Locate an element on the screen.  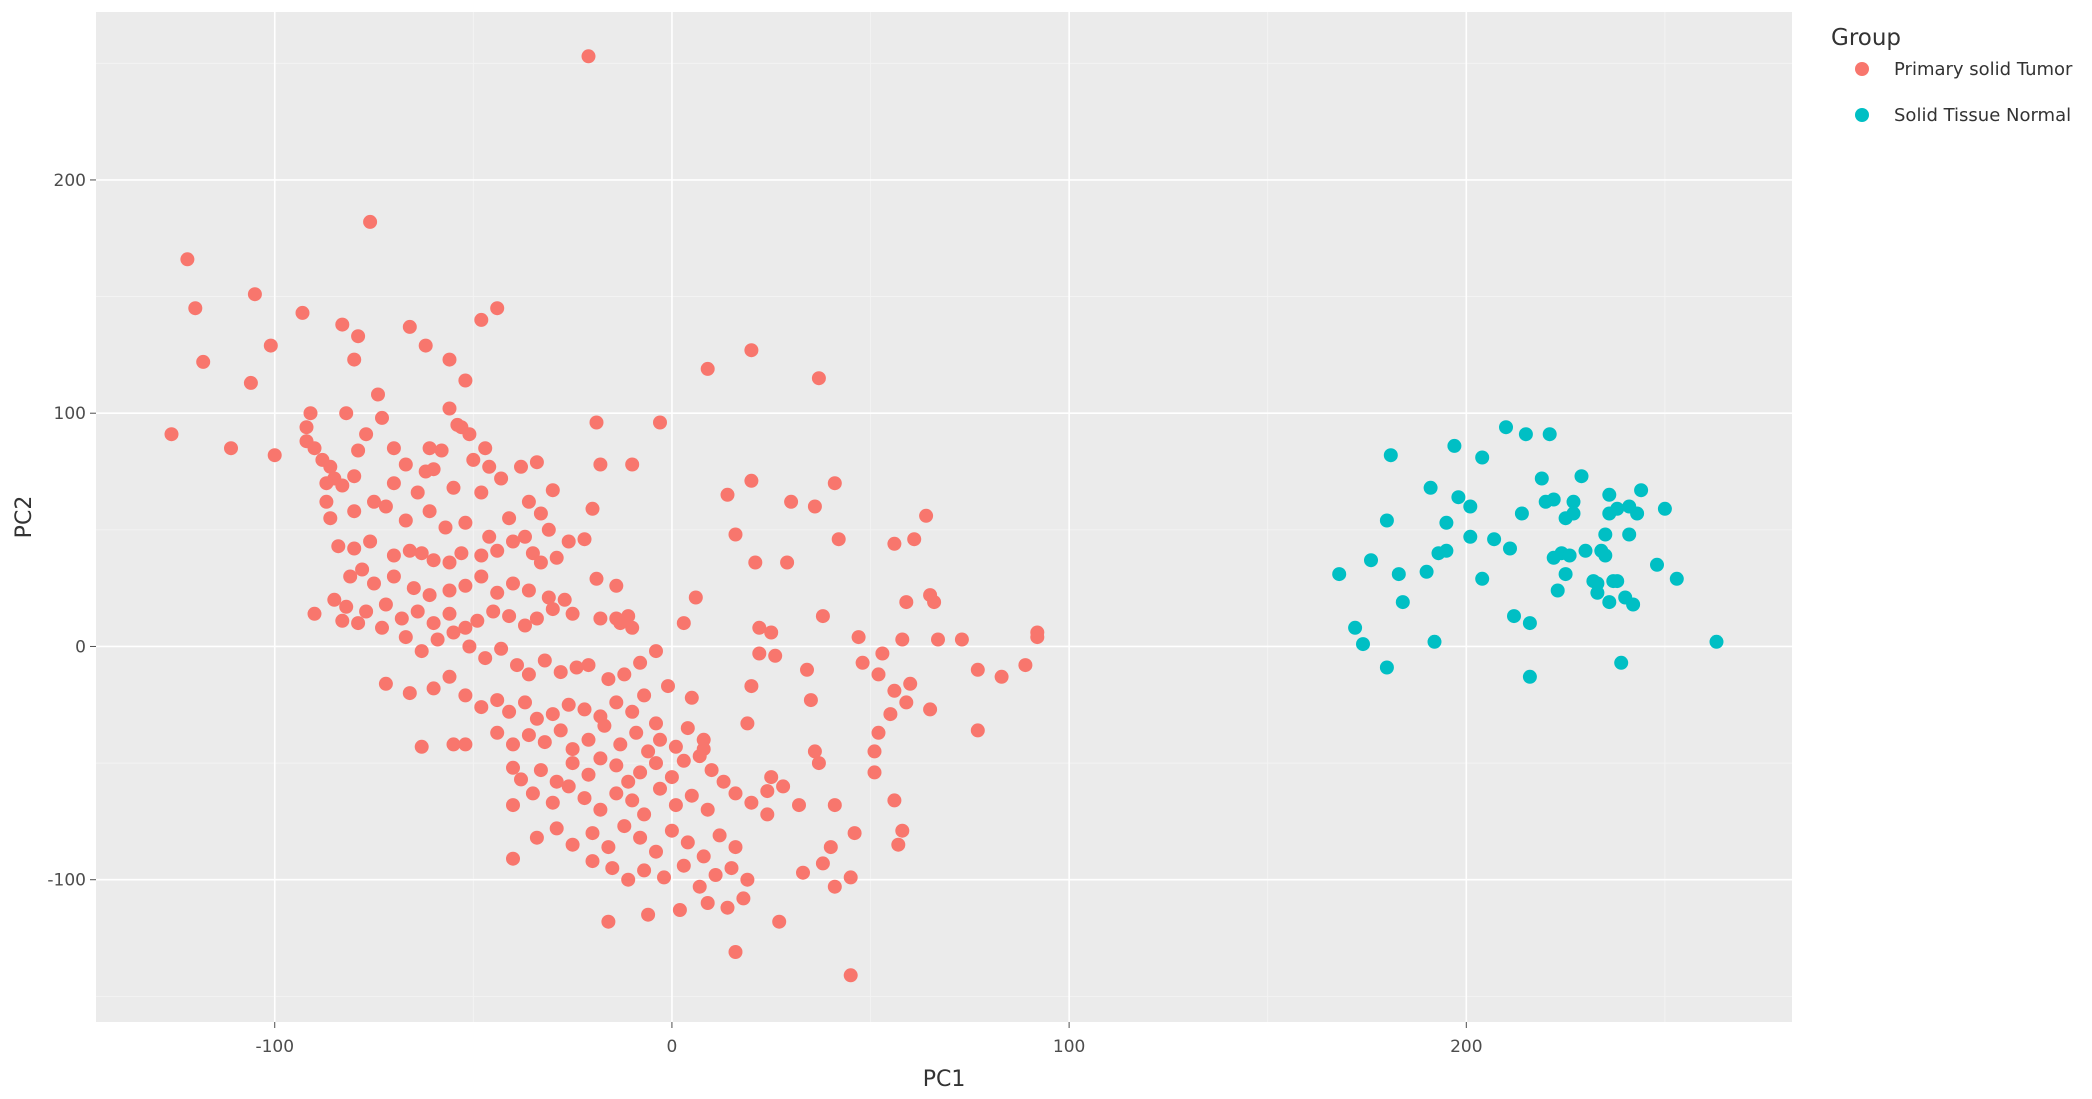
legend-label-primary-solid-tumor: Primary solid Tumor is located at coordinates (1983, 69).